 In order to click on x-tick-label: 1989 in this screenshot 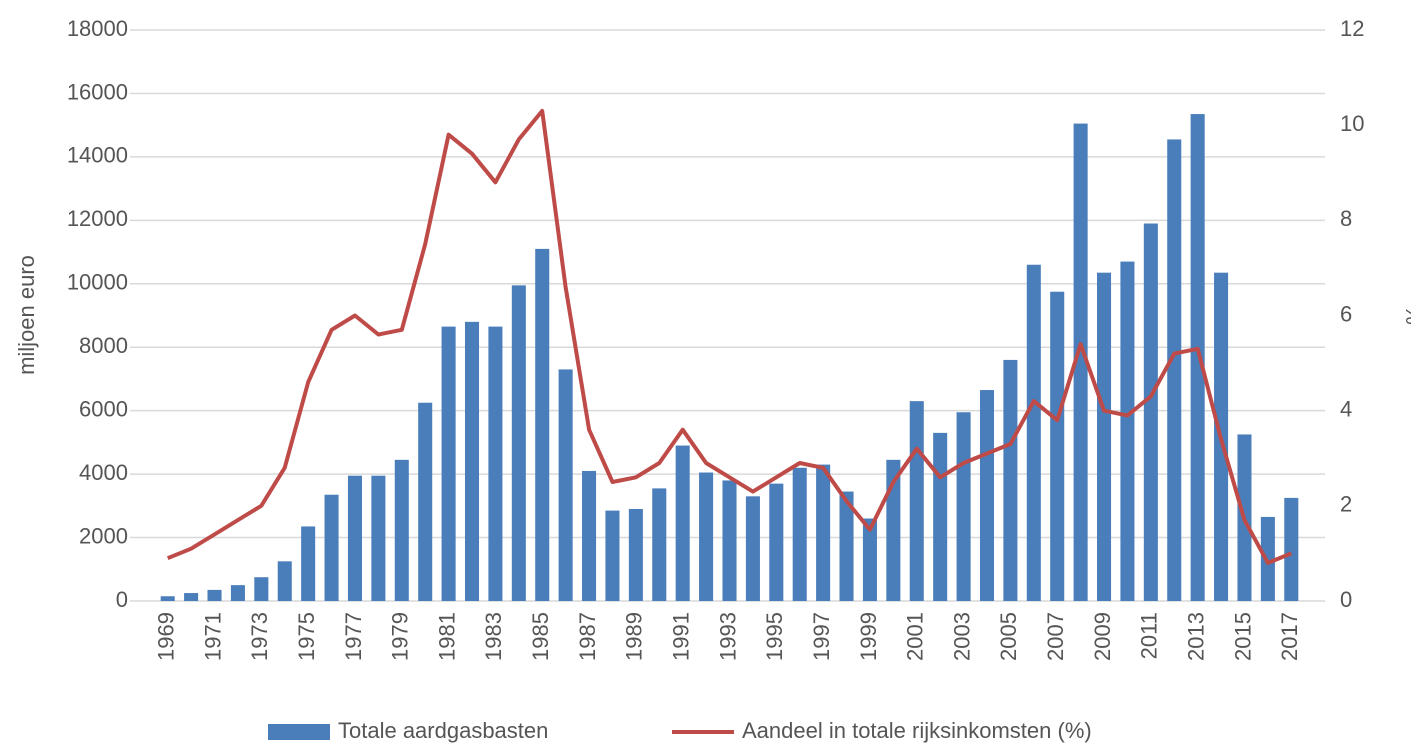, I will do `click(634, 636)`.